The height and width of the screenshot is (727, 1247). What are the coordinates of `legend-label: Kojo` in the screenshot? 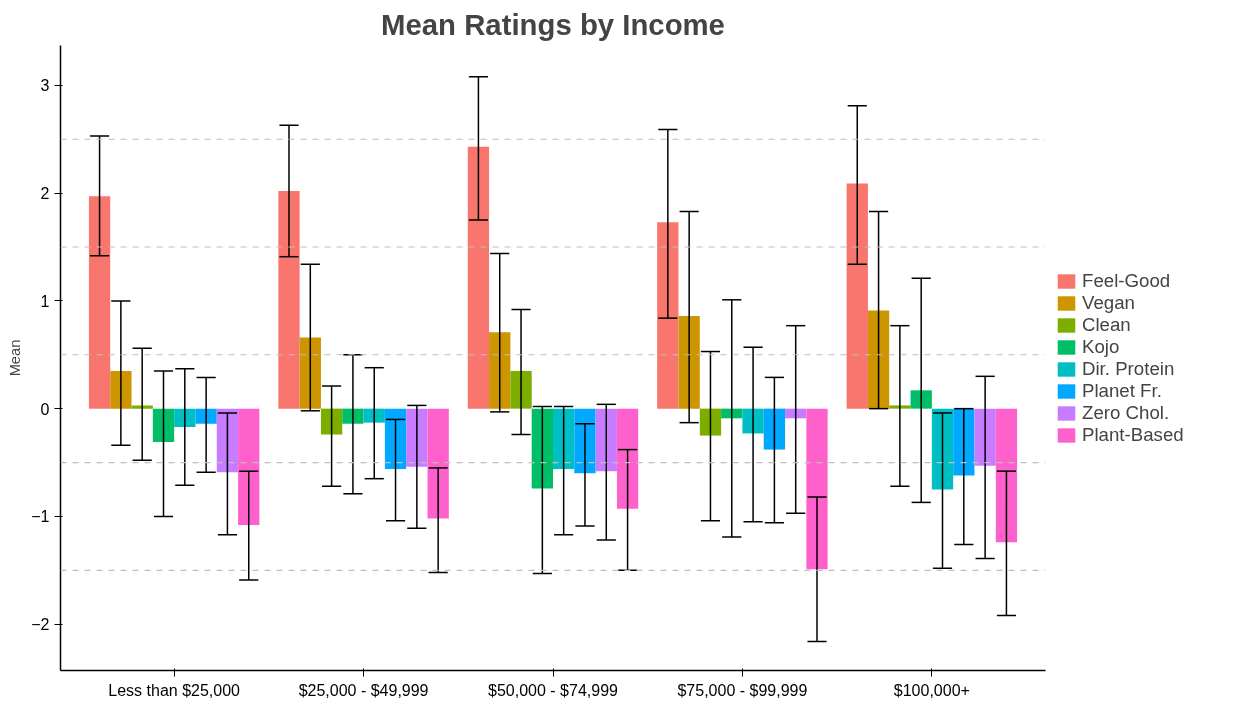 It's located at (1101, 346).